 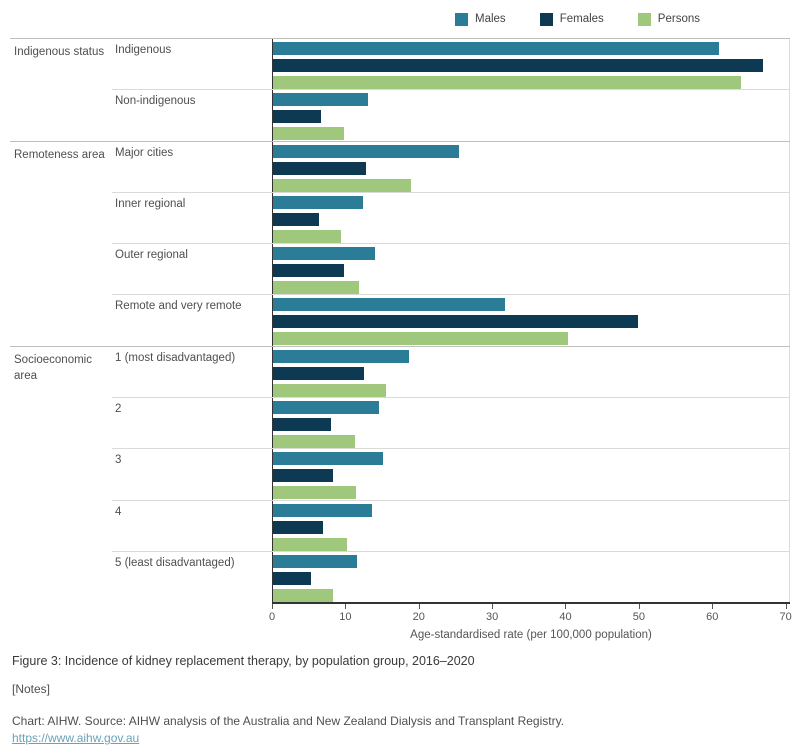 What do you see at coordinates (59, 154) in the screenshot?
I see `group-label-remoteness-area: Remoteness area` at bounding box center [59, 154].